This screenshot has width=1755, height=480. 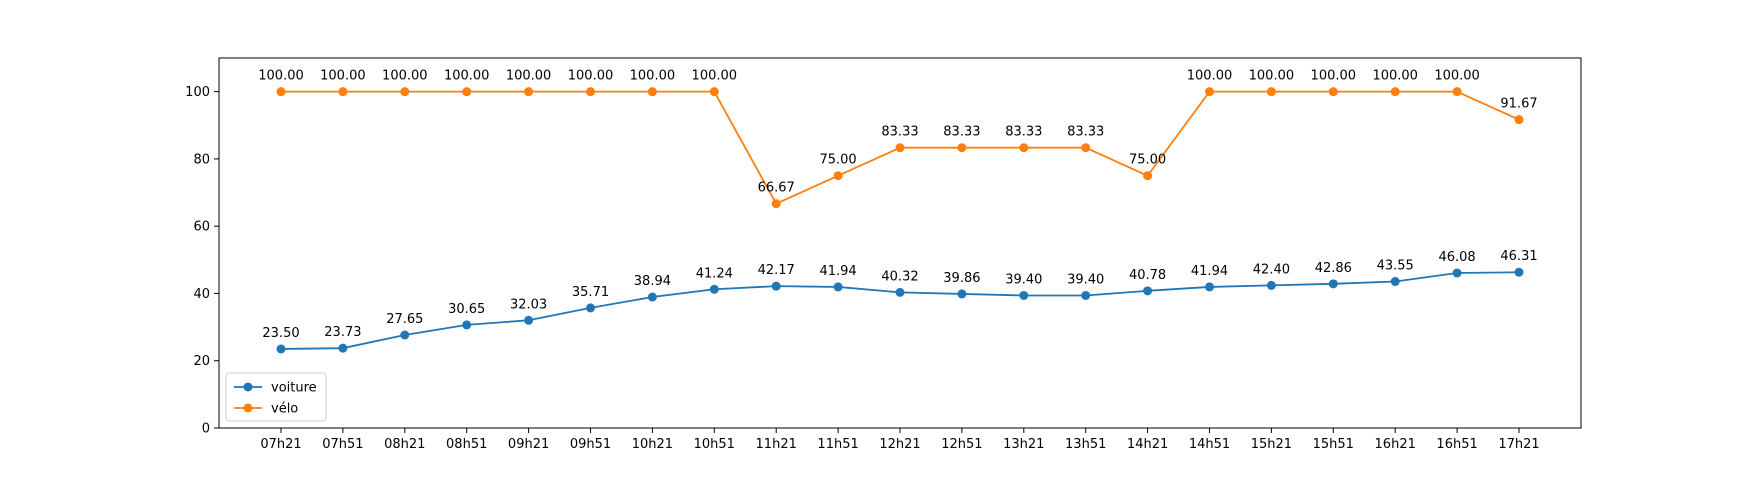 What do you see at coordinates (652, 444) in the screenshot?
I see `x-tick-label: 10h21` at bounding box center [652, 444].